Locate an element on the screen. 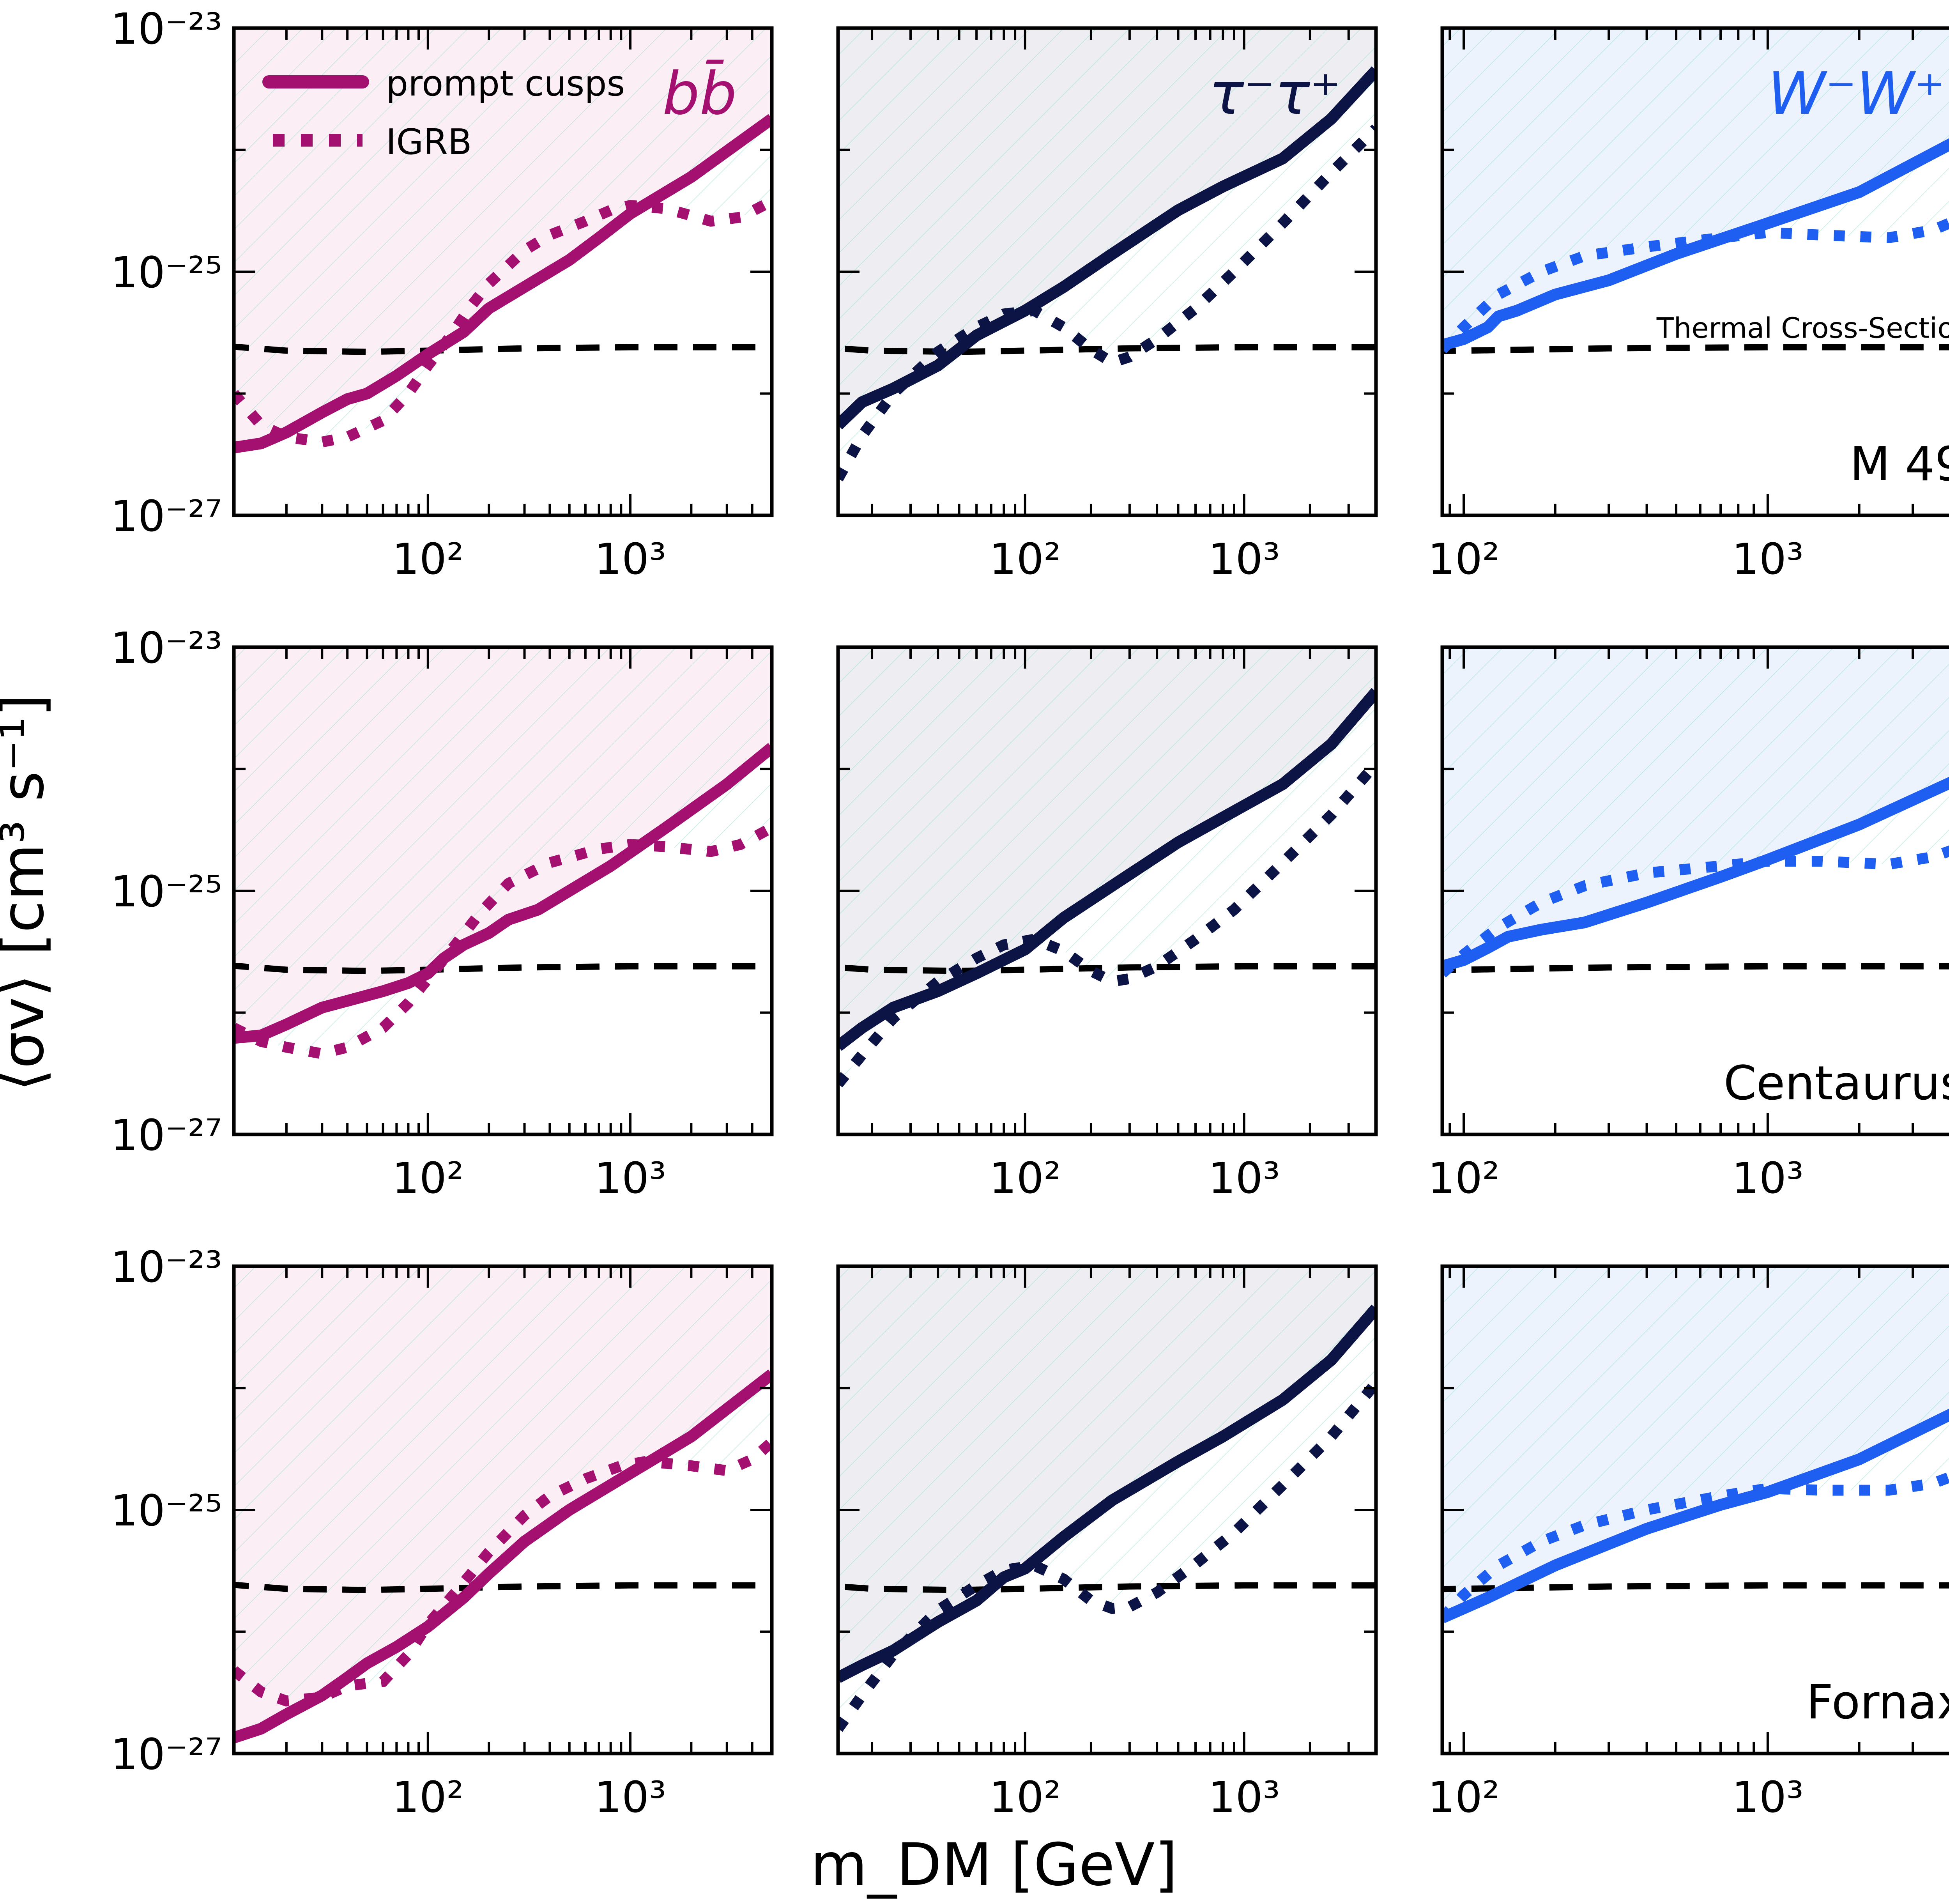 The height and width of the screenshot is (1904, 1949). panel-tau-m-49: 10² 10³ τ⁻τ⁺ is located at coordinates (1107, 305).